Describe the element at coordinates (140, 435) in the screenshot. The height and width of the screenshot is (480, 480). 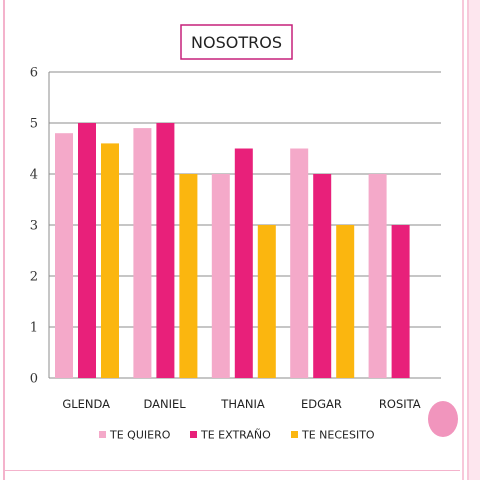
I see `legend-label: TE QUIERO` at that location.